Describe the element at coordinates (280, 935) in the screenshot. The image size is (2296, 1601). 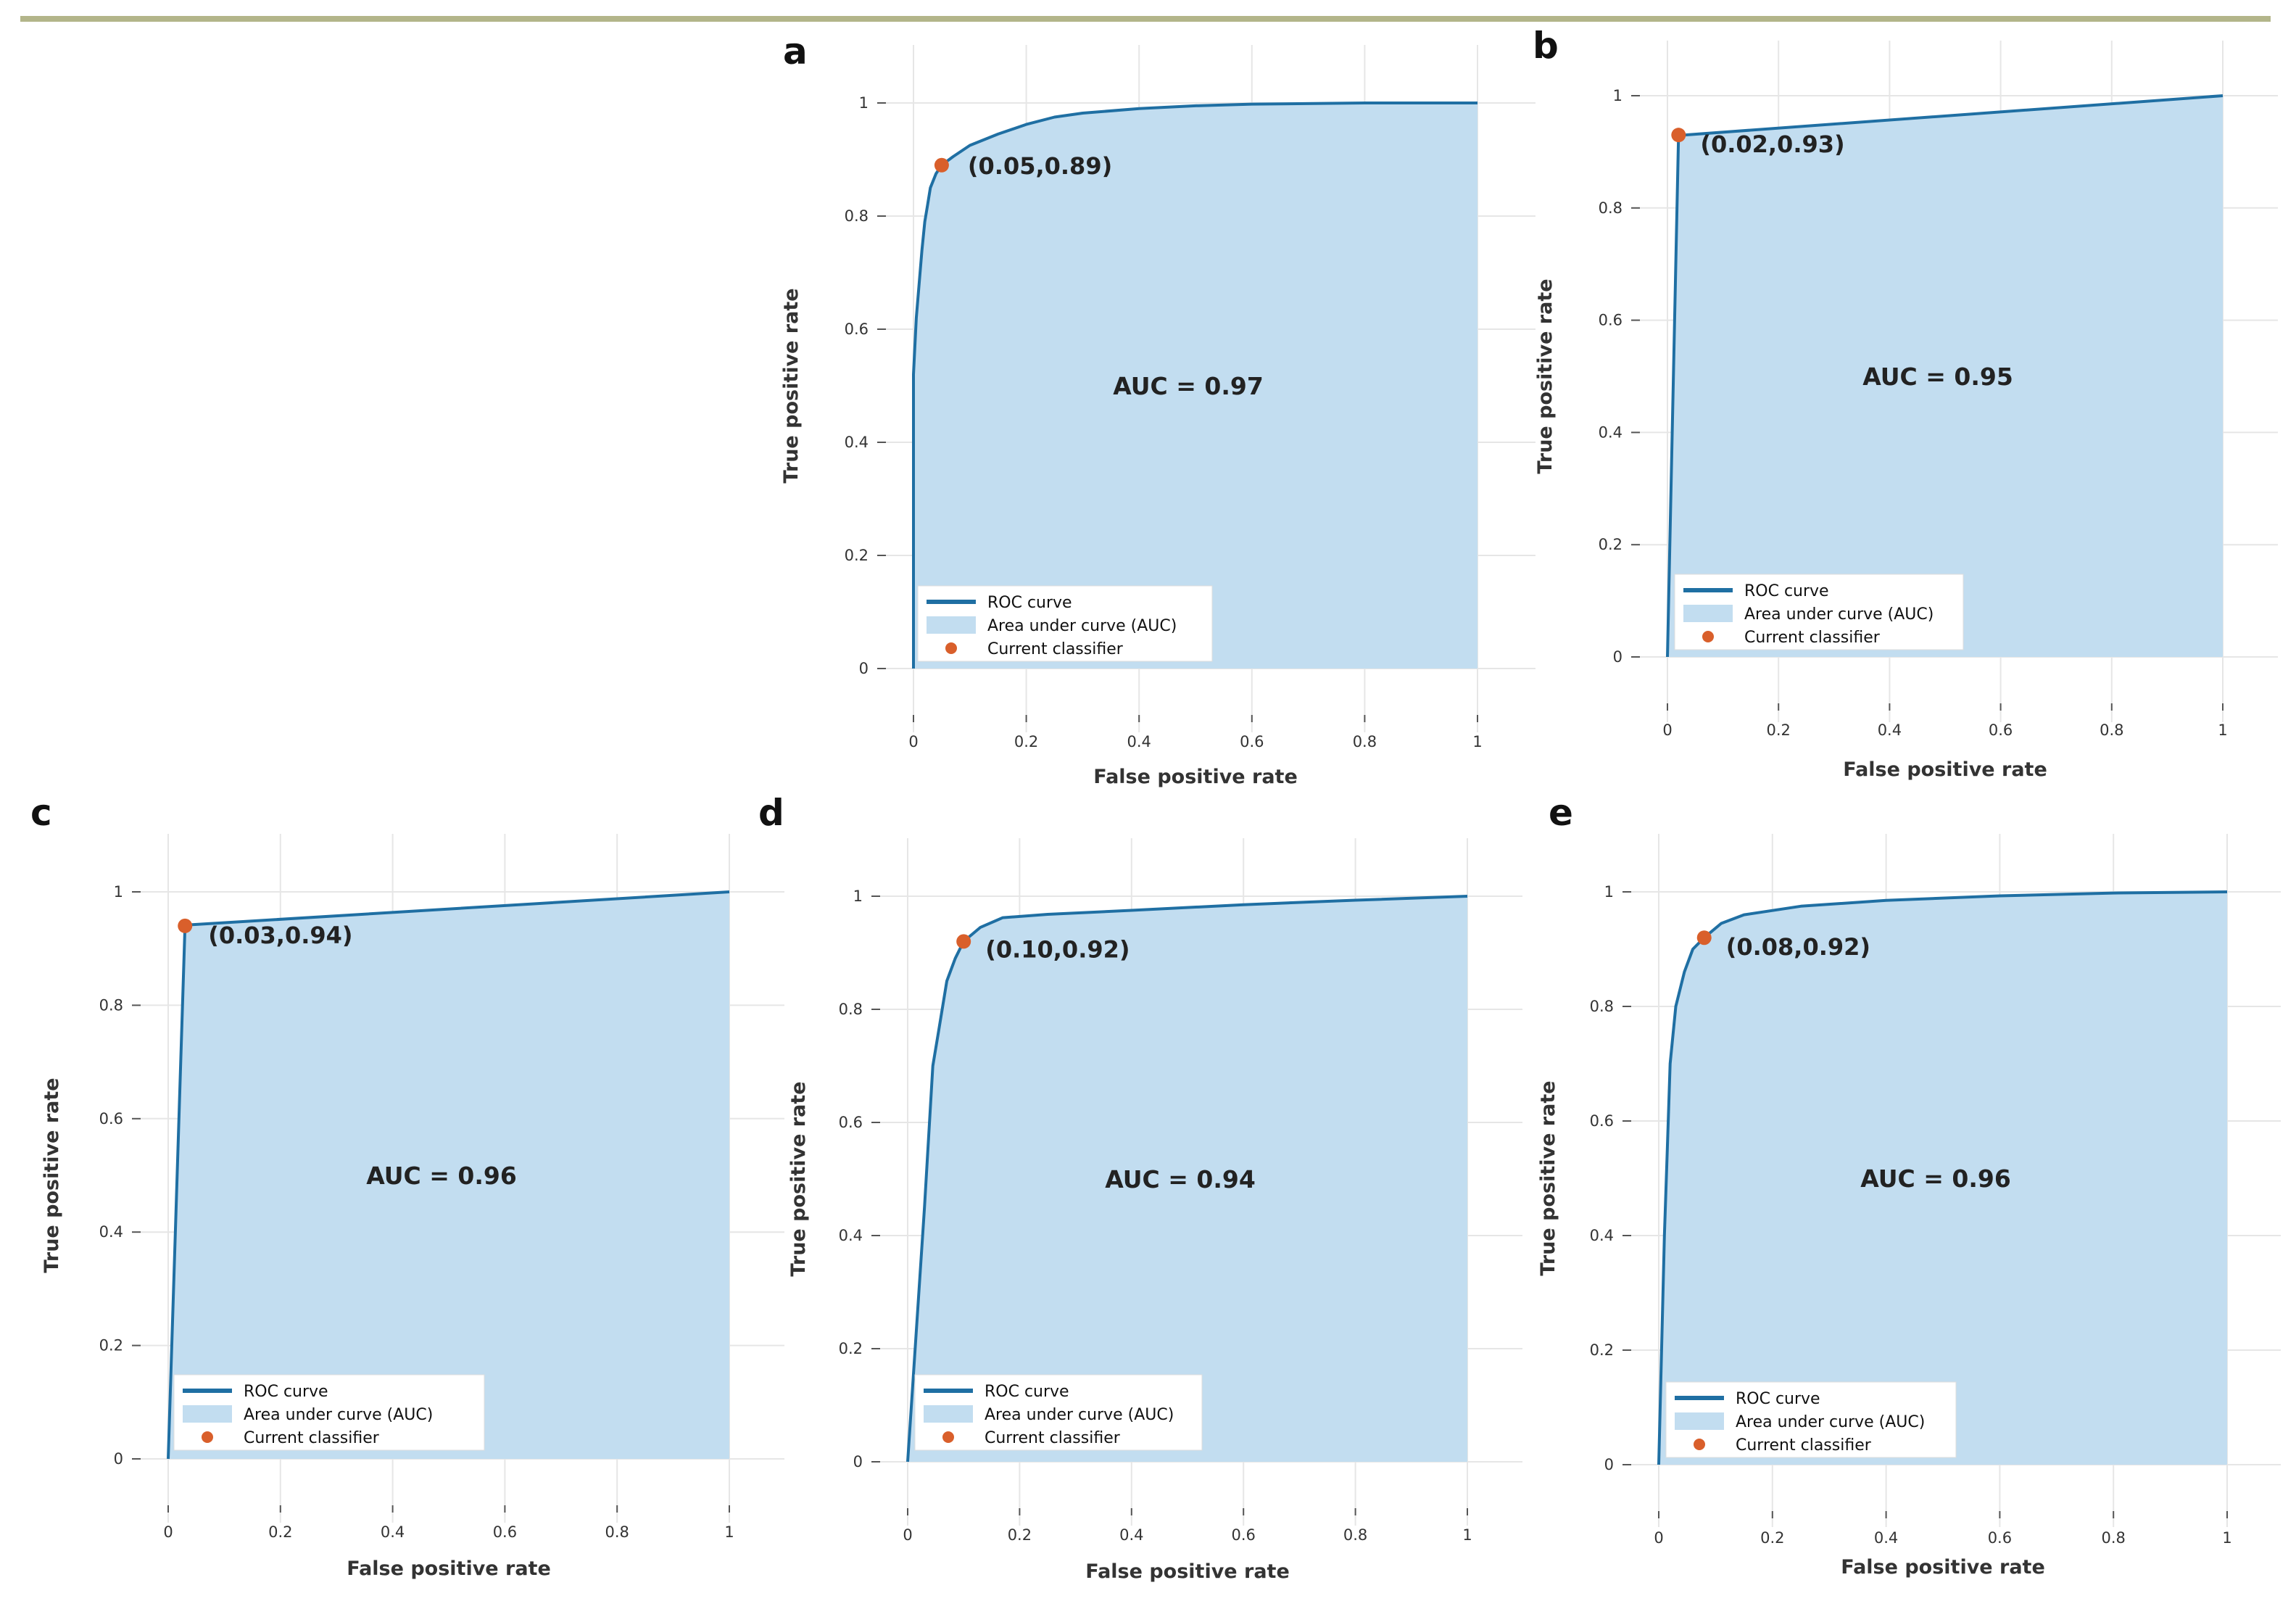
I see `classifier-point-label: (0.03,0.94)` at that location.